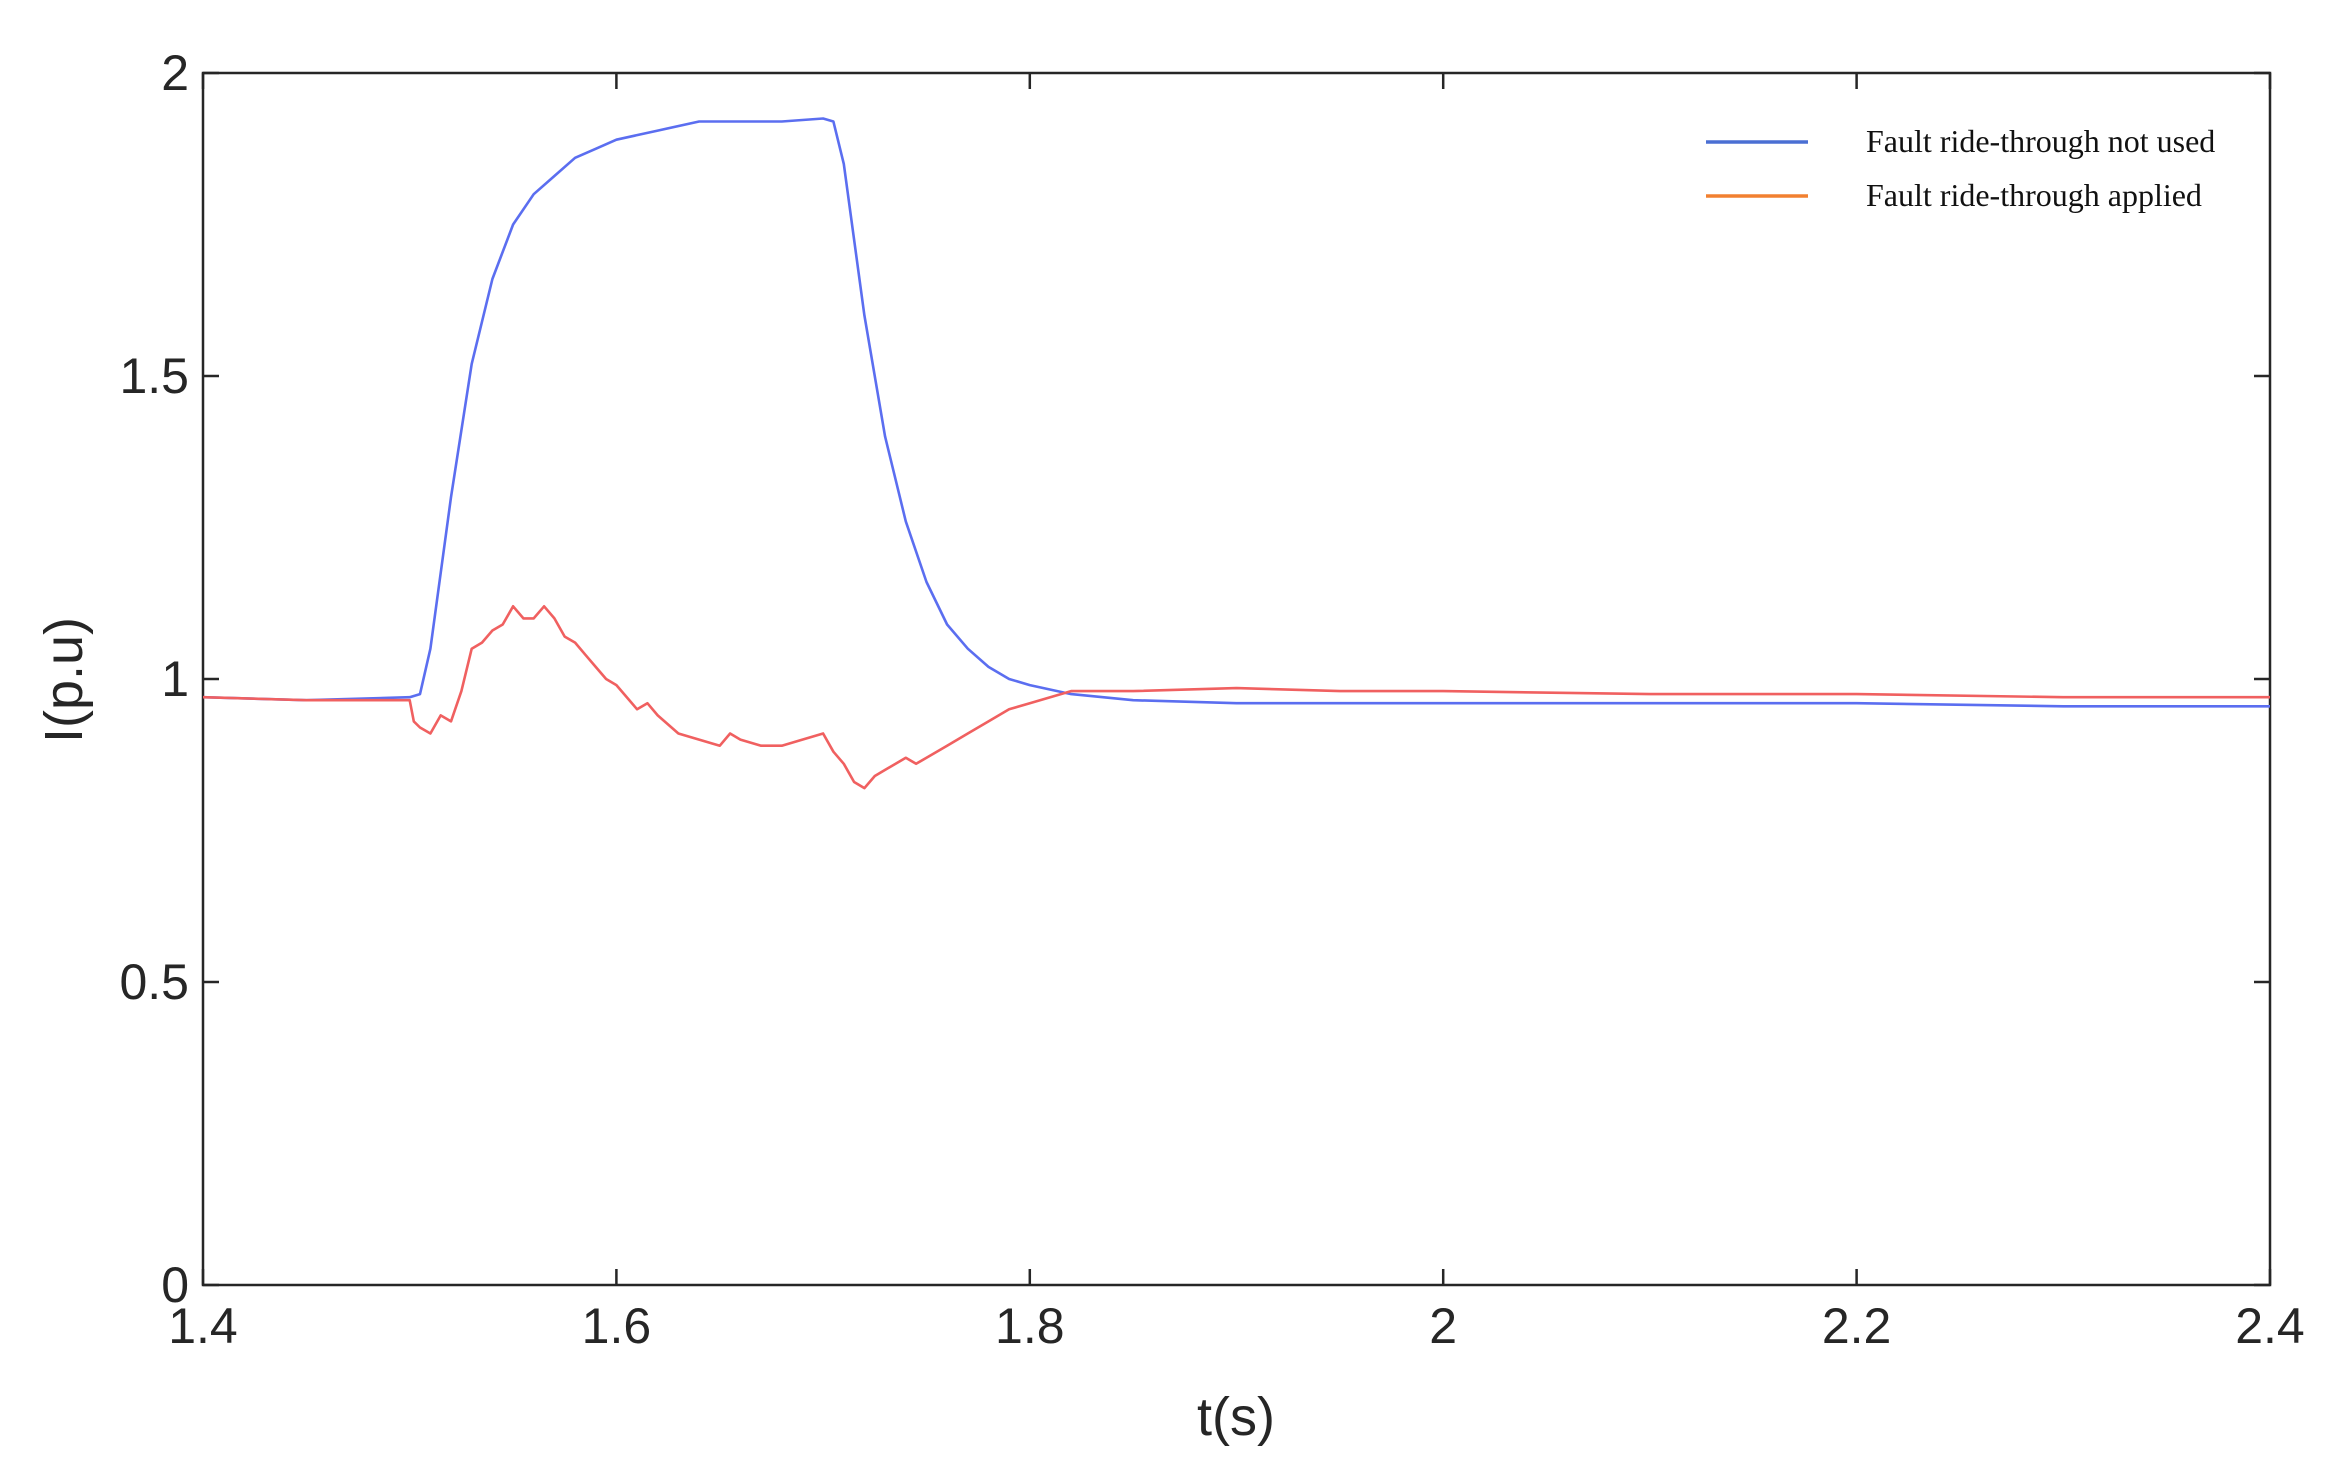 The width and height of the screenshot is (2348, 1465). I want to click on y-tick-label: 2, so click(175, 73).